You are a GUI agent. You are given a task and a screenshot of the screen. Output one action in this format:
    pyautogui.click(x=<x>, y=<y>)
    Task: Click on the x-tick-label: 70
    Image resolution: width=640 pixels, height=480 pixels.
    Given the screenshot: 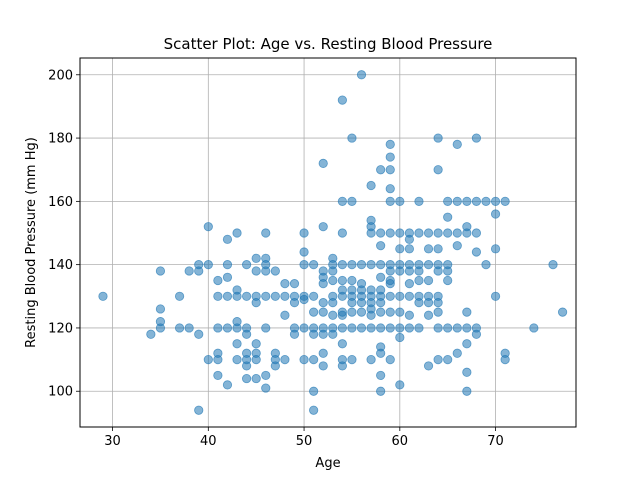 What is the action you would take?
    pyautogui.click(x=495, y=441)
    